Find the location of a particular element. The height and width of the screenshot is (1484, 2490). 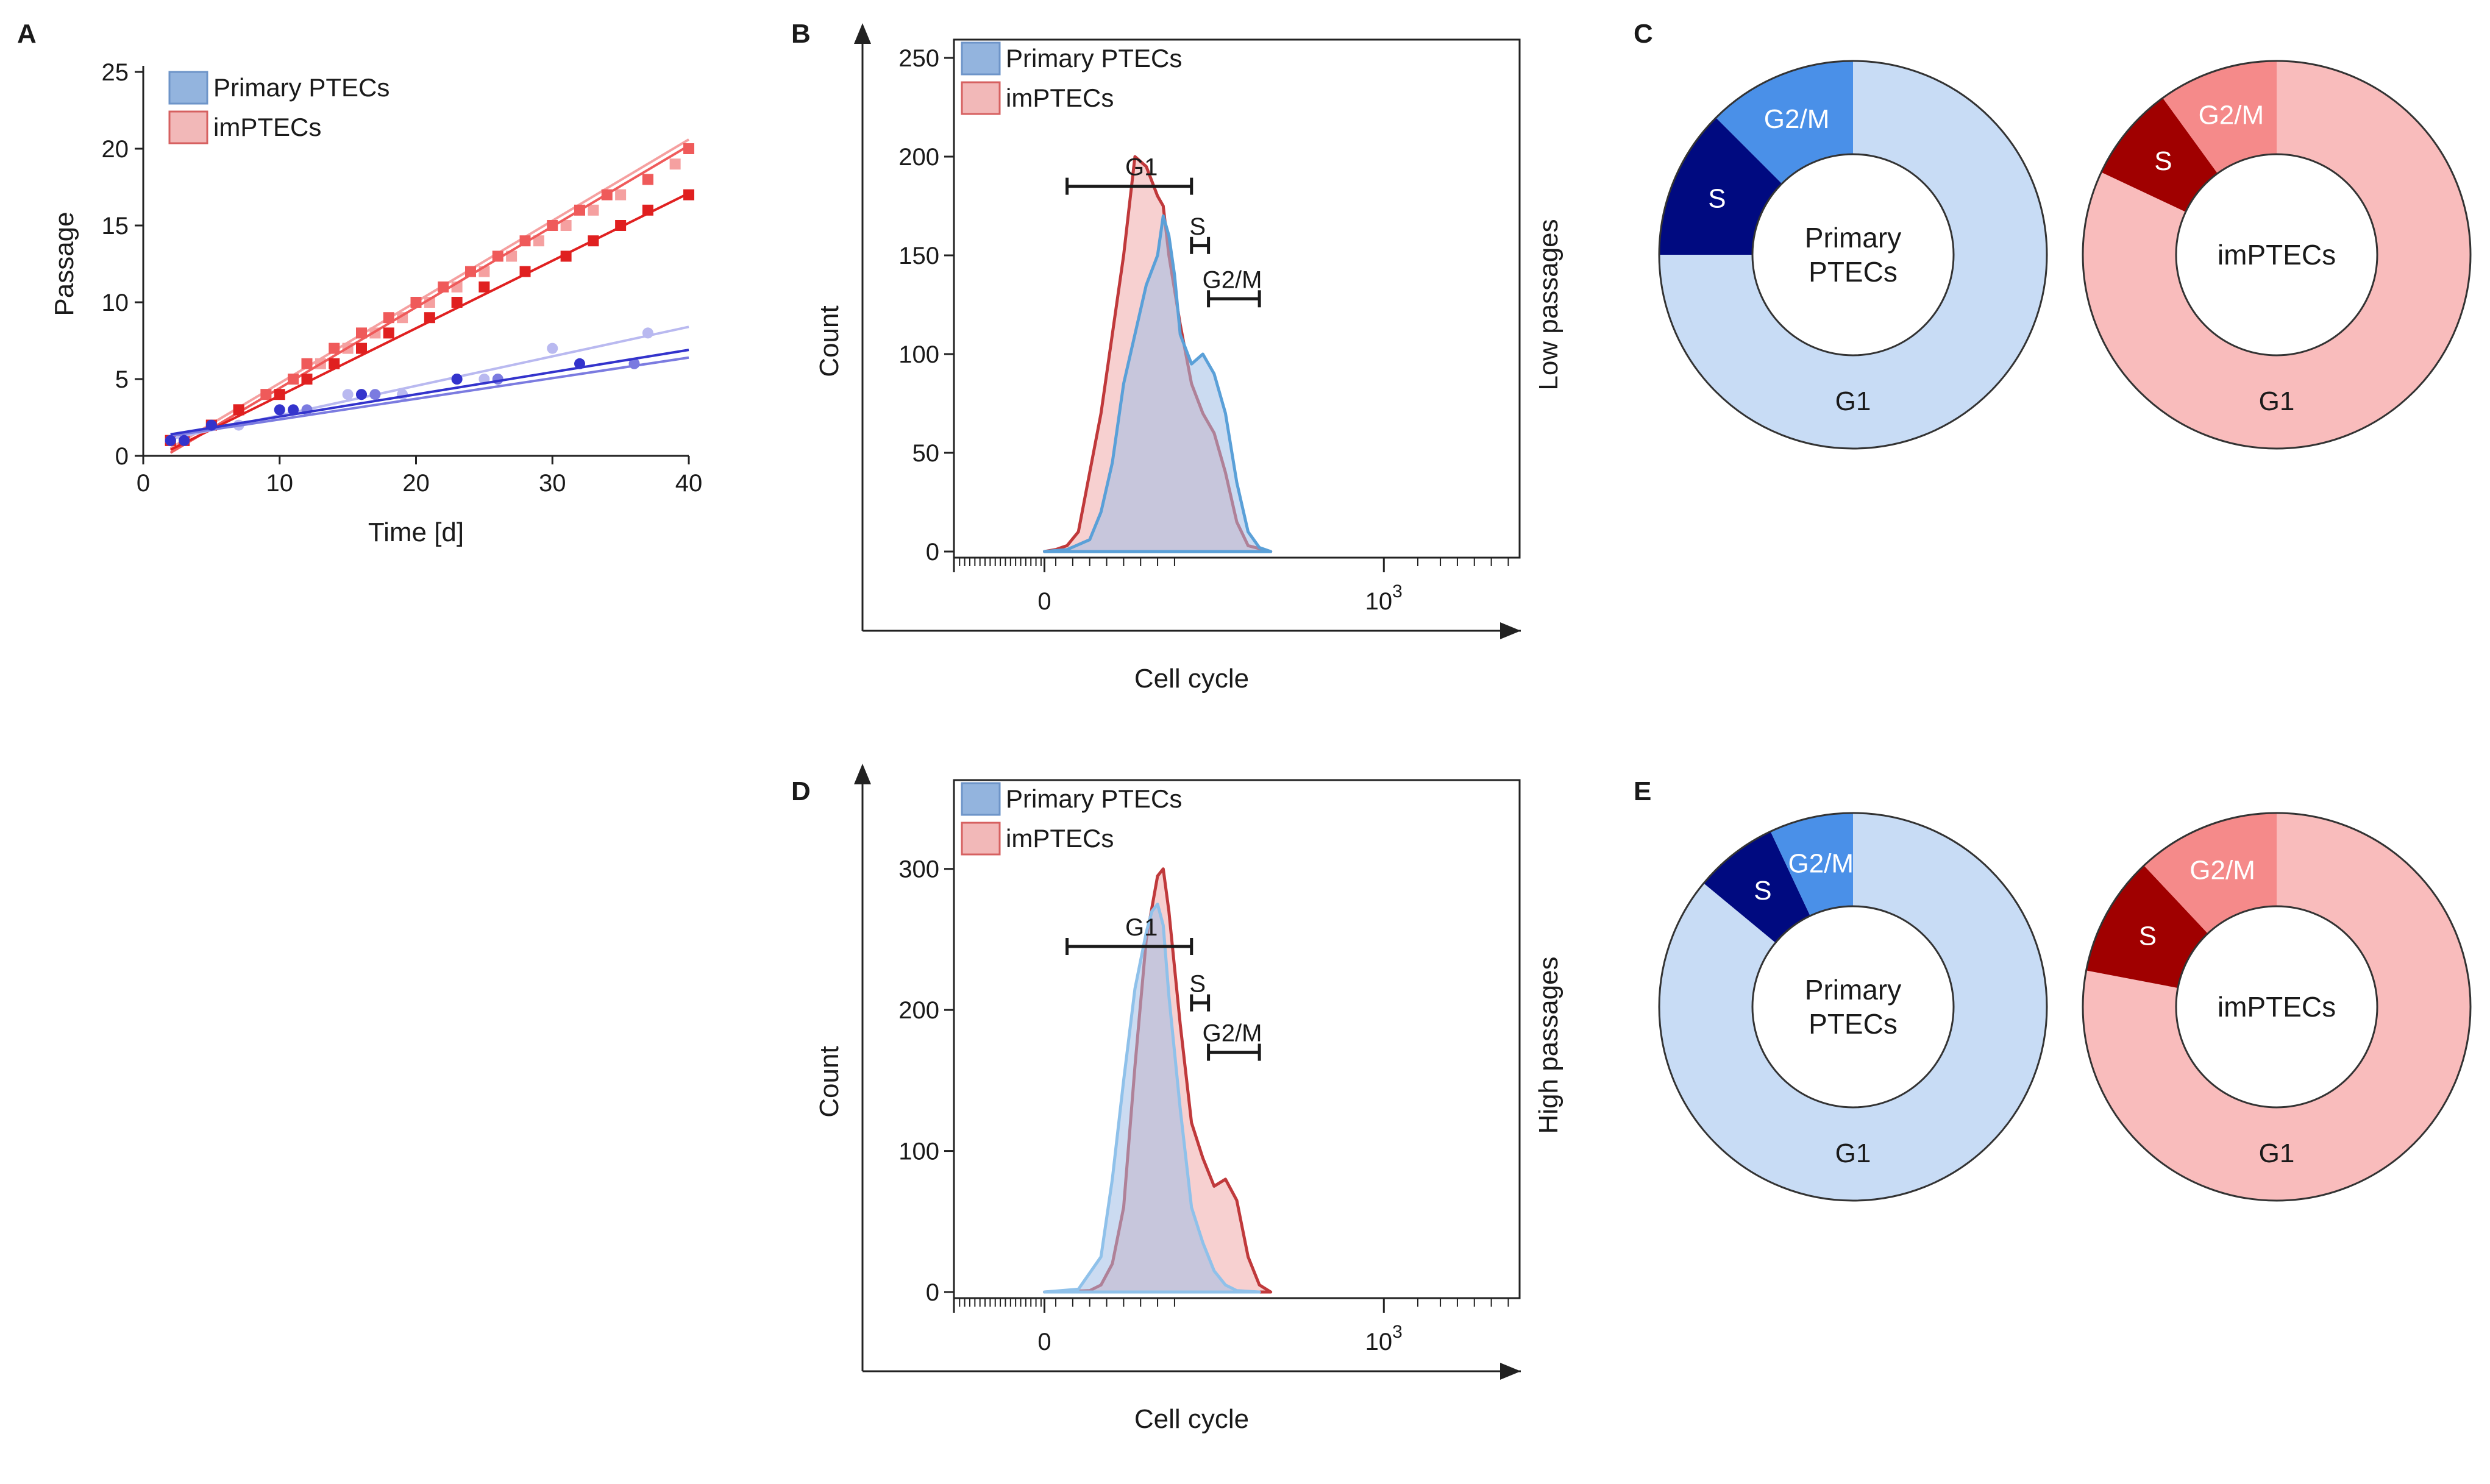

y-tick-label: 20 is located at coordinates (115, 149).